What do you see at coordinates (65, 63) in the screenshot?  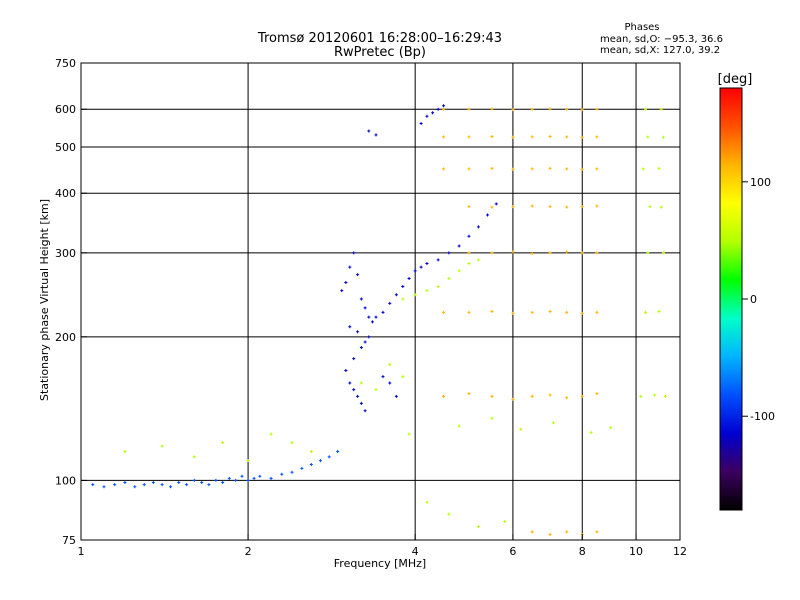 I see `y-tick-label: 750` at bounding box center [65, 63].